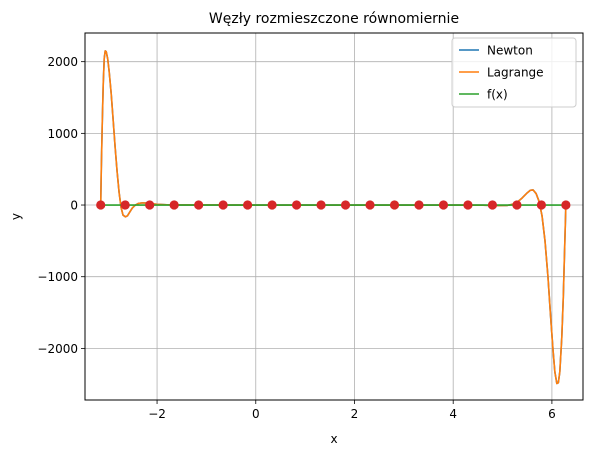 The height and width of the screenshot is (455, 592). Describe the element at coordinates (57, 349) in the screenshot. I see `y-tick-label: −2000` at that location.